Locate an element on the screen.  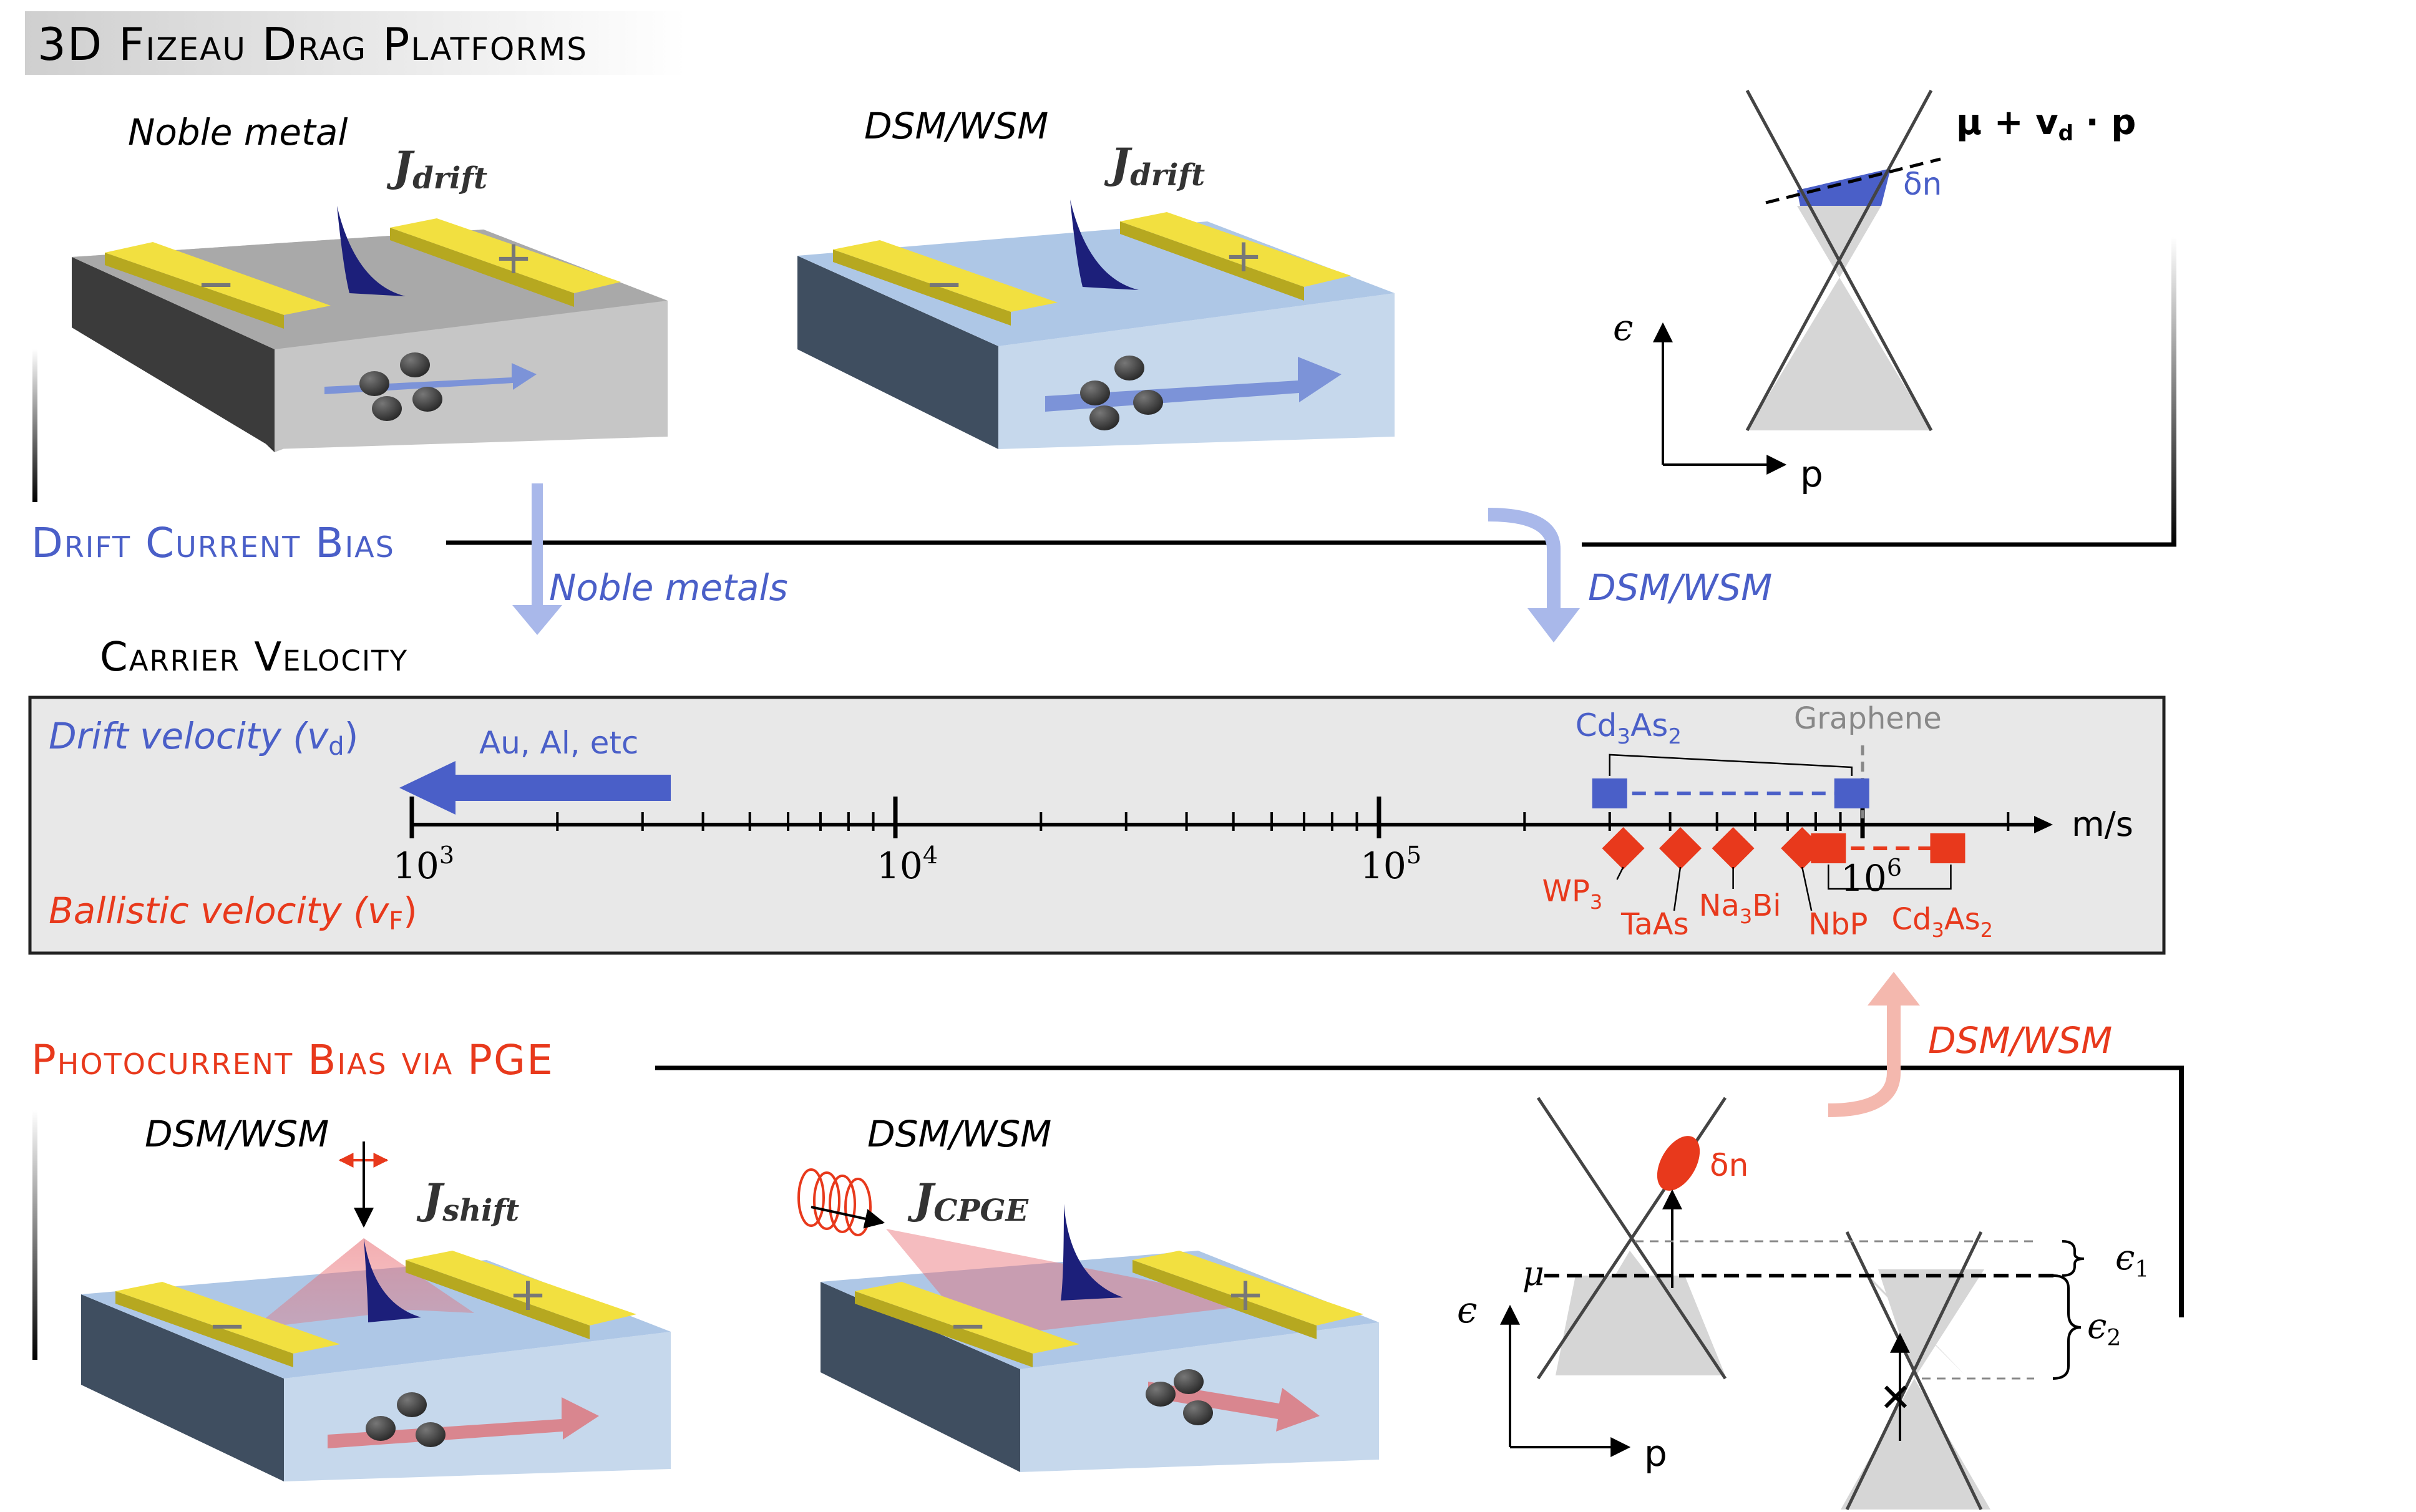
electrode-minus is located at coordinates (218, 278).